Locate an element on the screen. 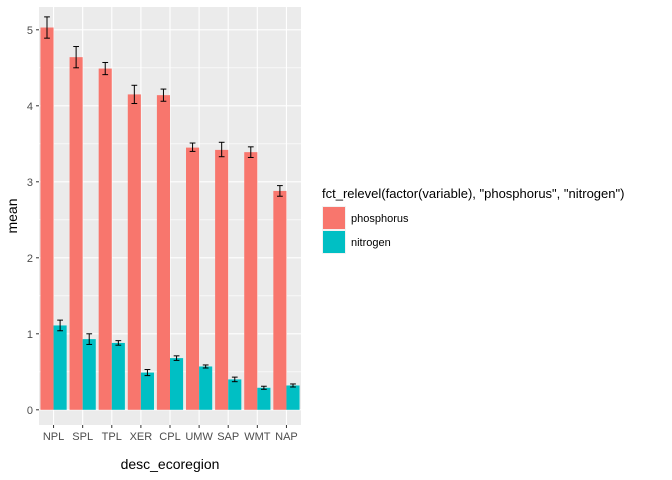 This screenshot has width=672, height=480. bar-nitrogen-SPL is located at coordinates (89, 374).